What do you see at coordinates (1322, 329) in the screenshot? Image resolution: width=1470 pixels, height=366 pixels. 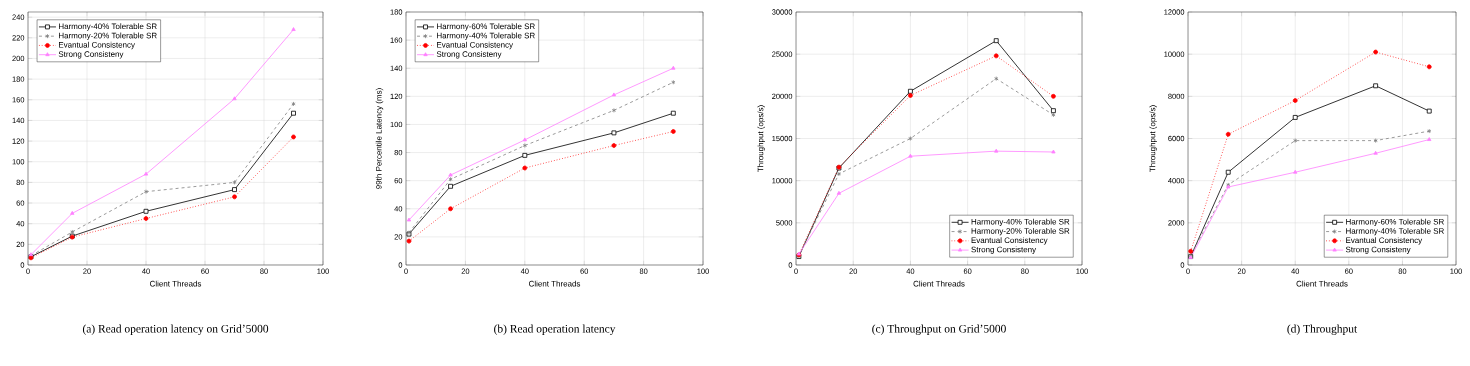 I see `text: (d) Throughput` at bounding box center [1322, 329].